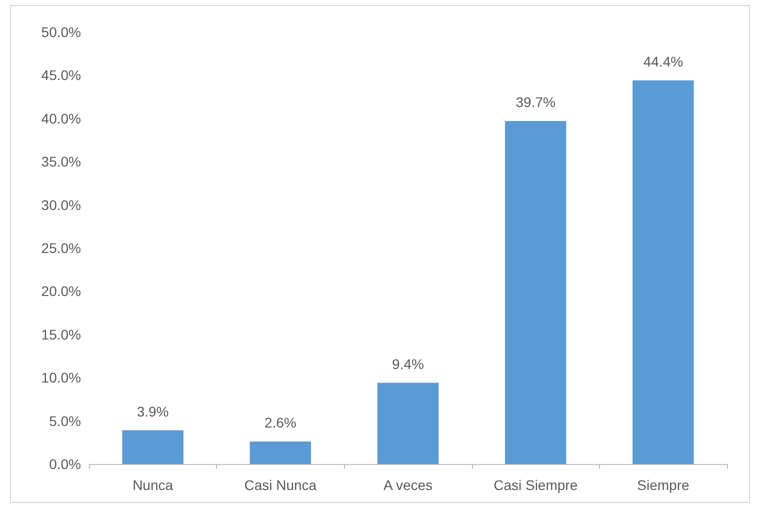 This screenshot has height=510, width=759. I want to click on x-tick-label: Nunca, so click(153, 485).